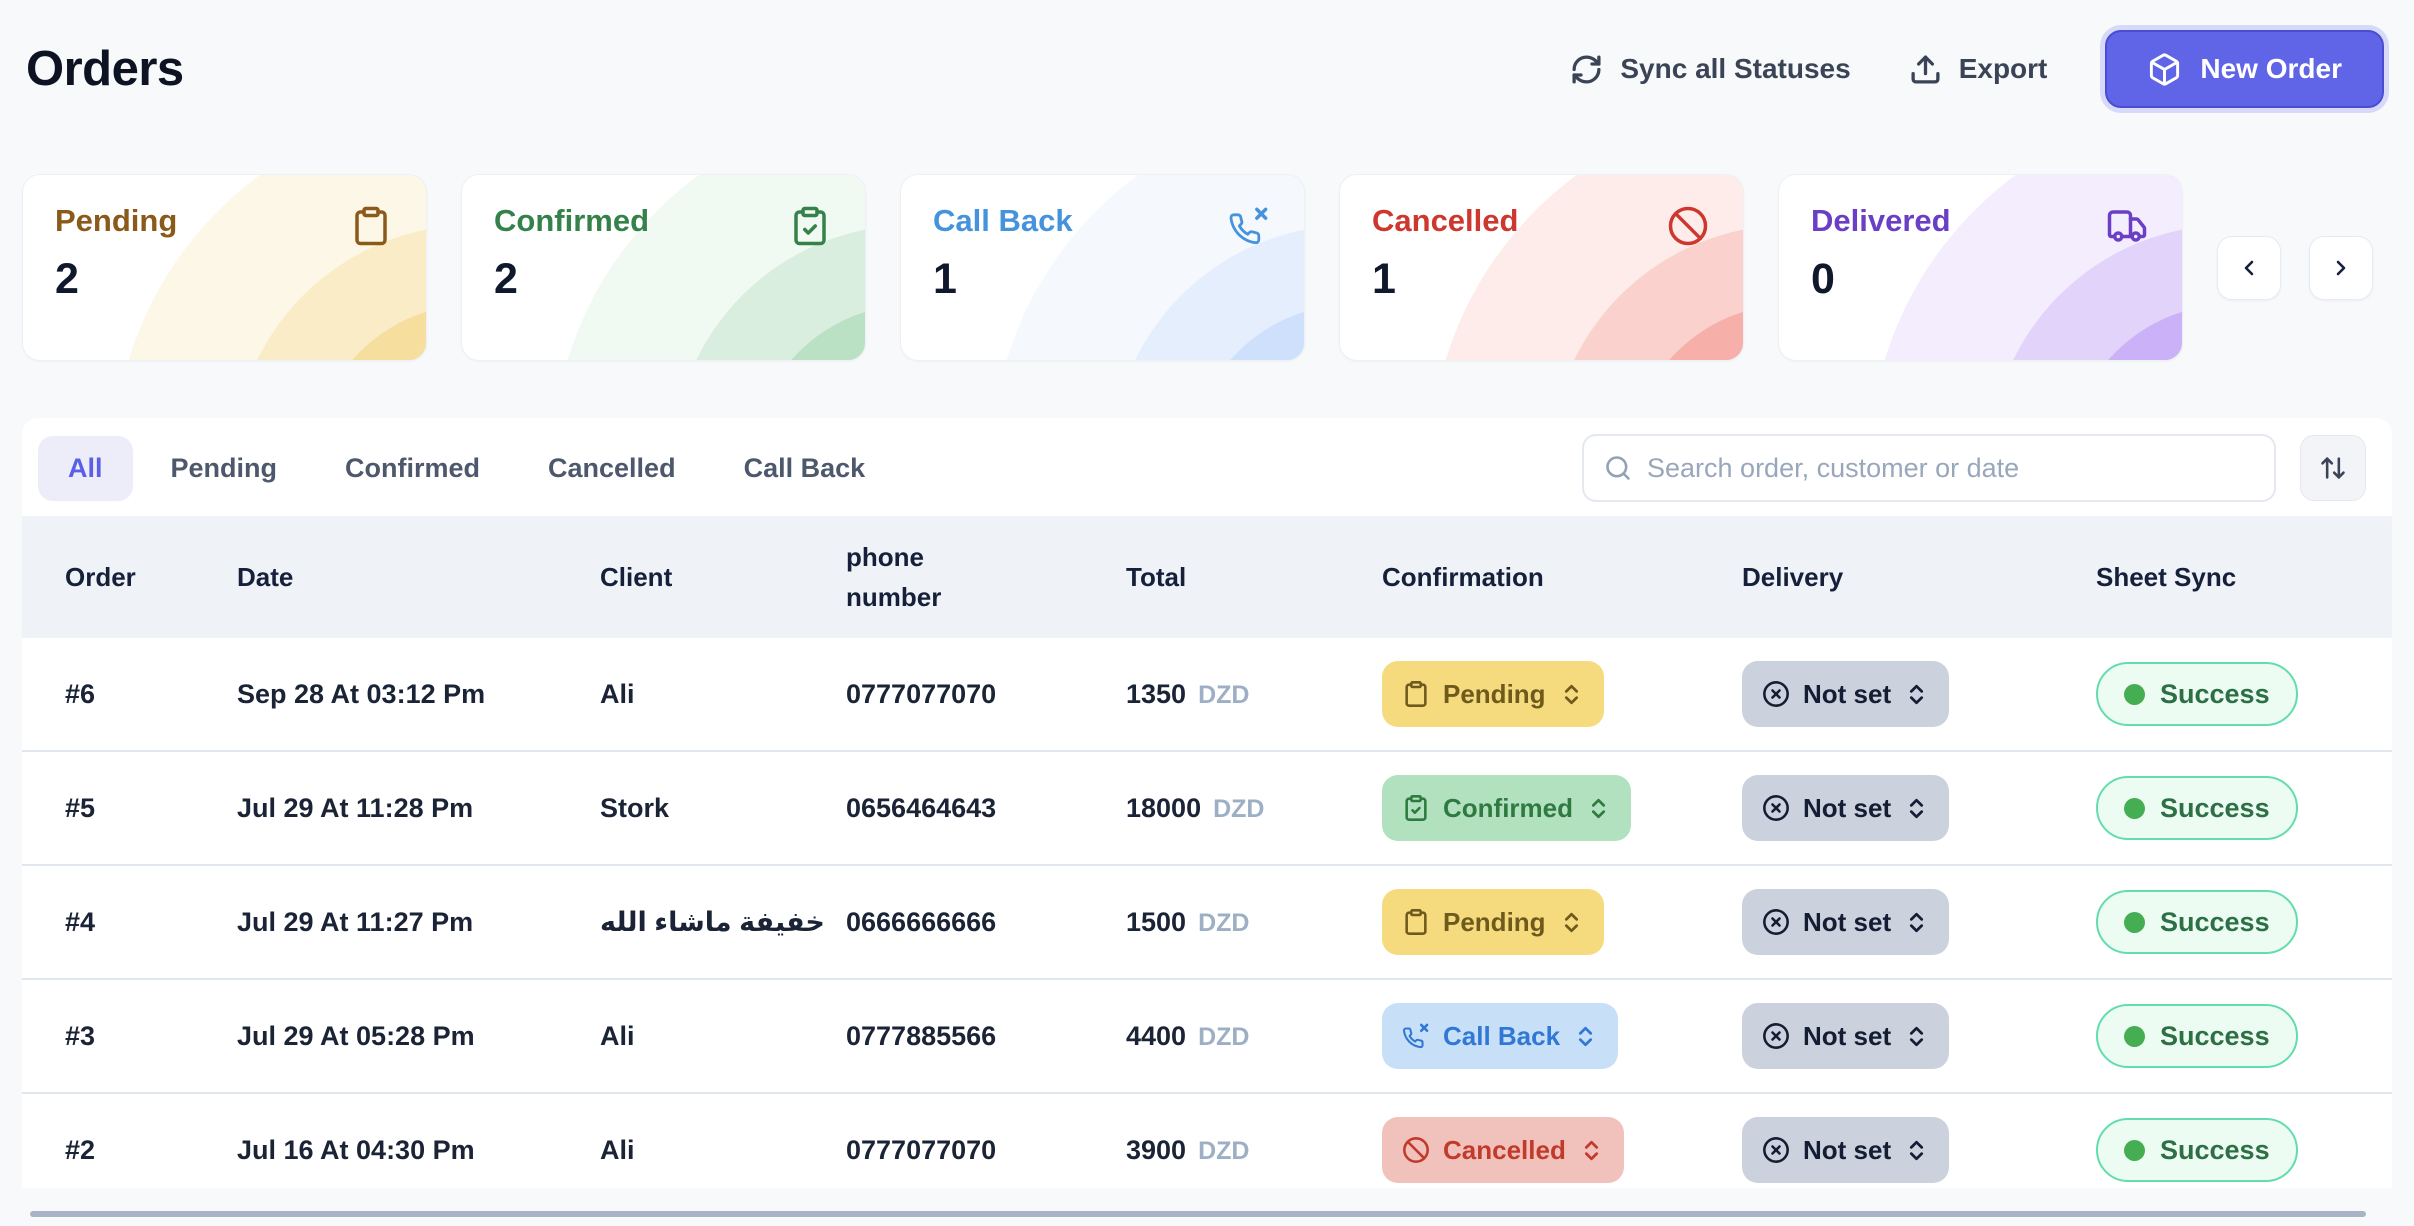  I want to click on phone-number: 0777077070, so click(921, 693).